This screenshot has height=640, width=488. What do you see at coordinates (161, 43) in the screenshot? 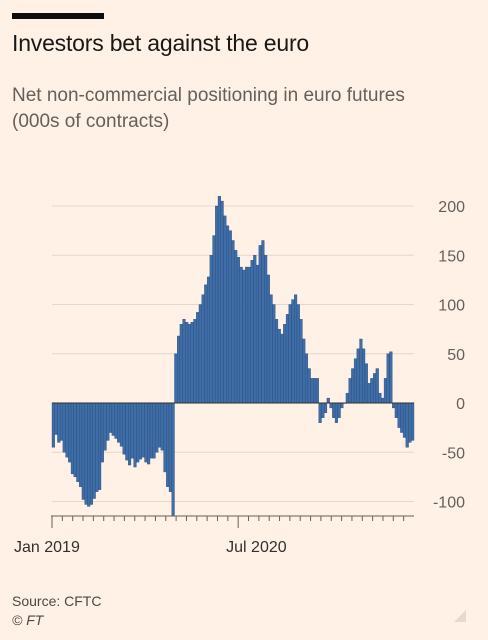
I see `chart-title: Investors bet against the euro` at bounding box center [161, 43].